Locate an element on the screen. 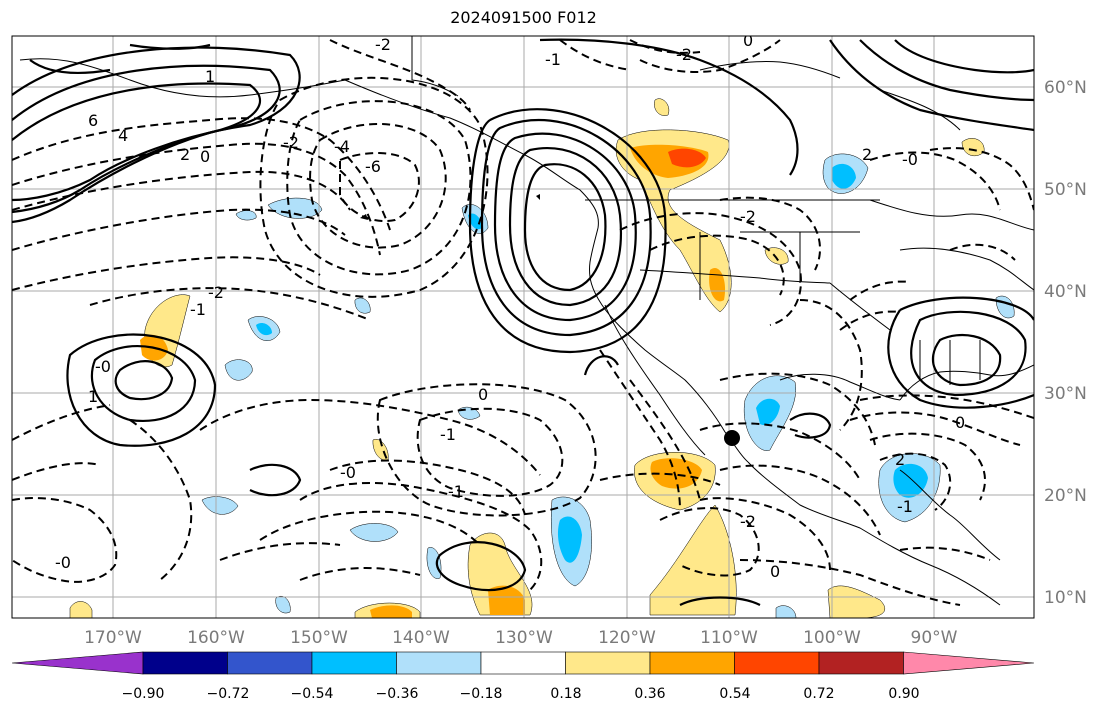  lon-tick-label: 90°W is located at coordinates (934, 638).